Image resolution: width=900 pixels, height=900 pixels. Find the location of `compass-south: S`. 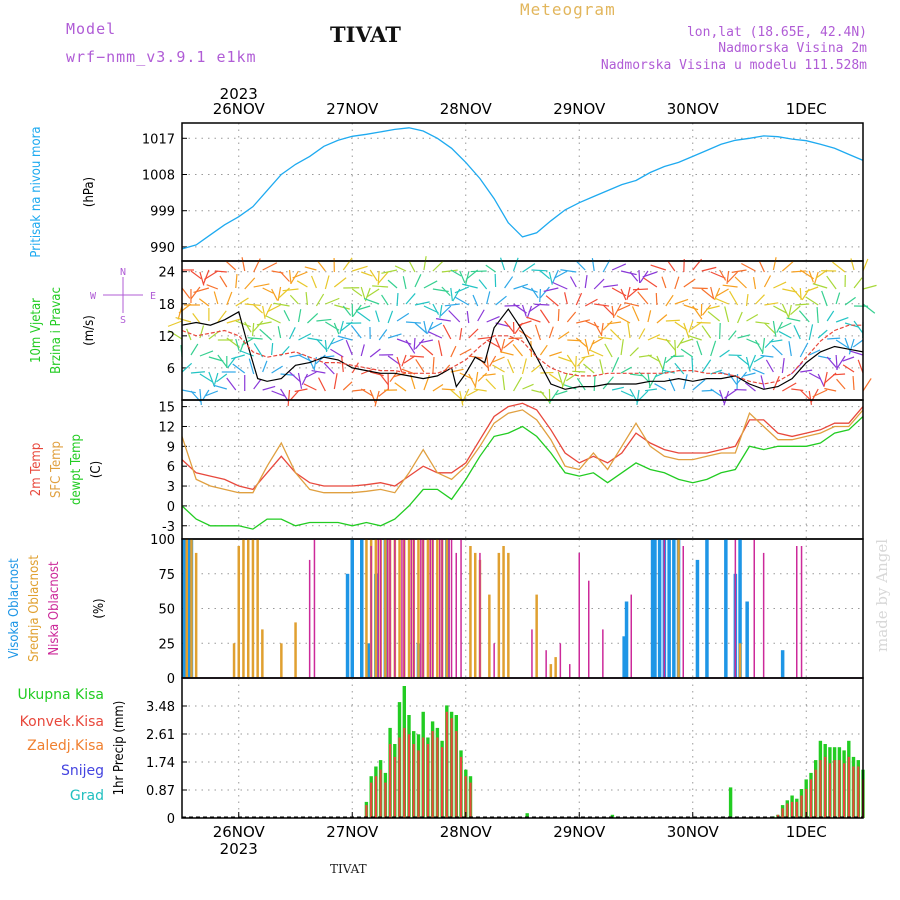

compass-south: S is located at coordinates (123, 320).